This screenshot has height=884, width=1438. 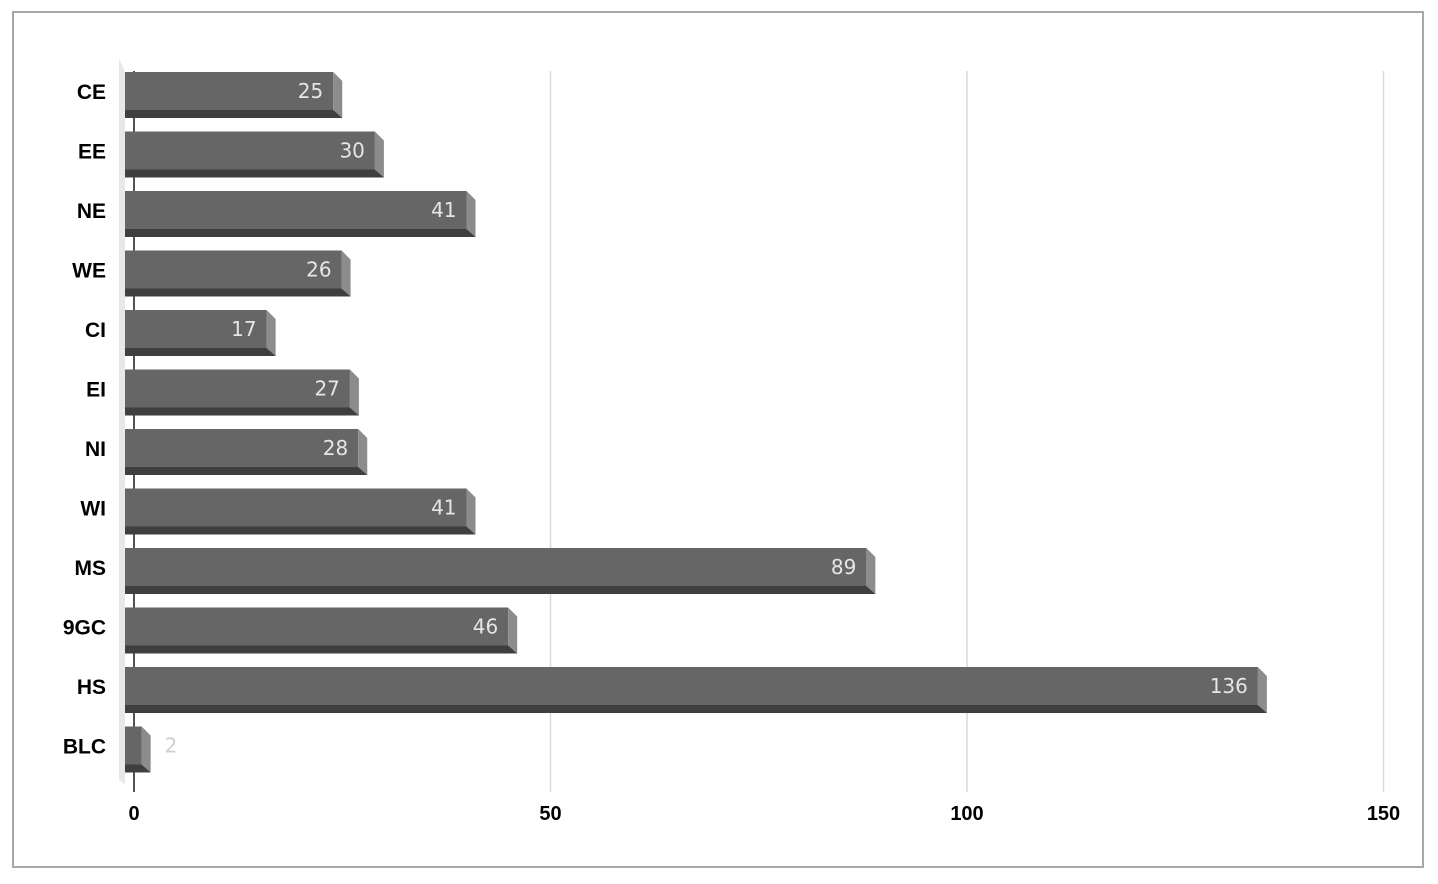 I want to click on bar-group: 30, so click(x=254, y=154).